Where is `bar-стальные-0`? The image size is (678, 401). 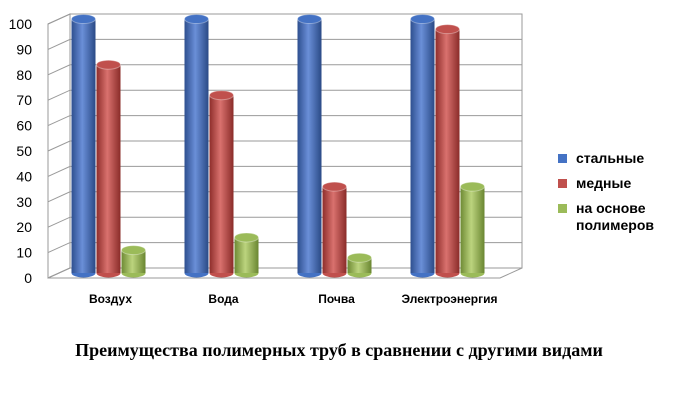
bar-стальные-0 is located at coordinates (83, 146).